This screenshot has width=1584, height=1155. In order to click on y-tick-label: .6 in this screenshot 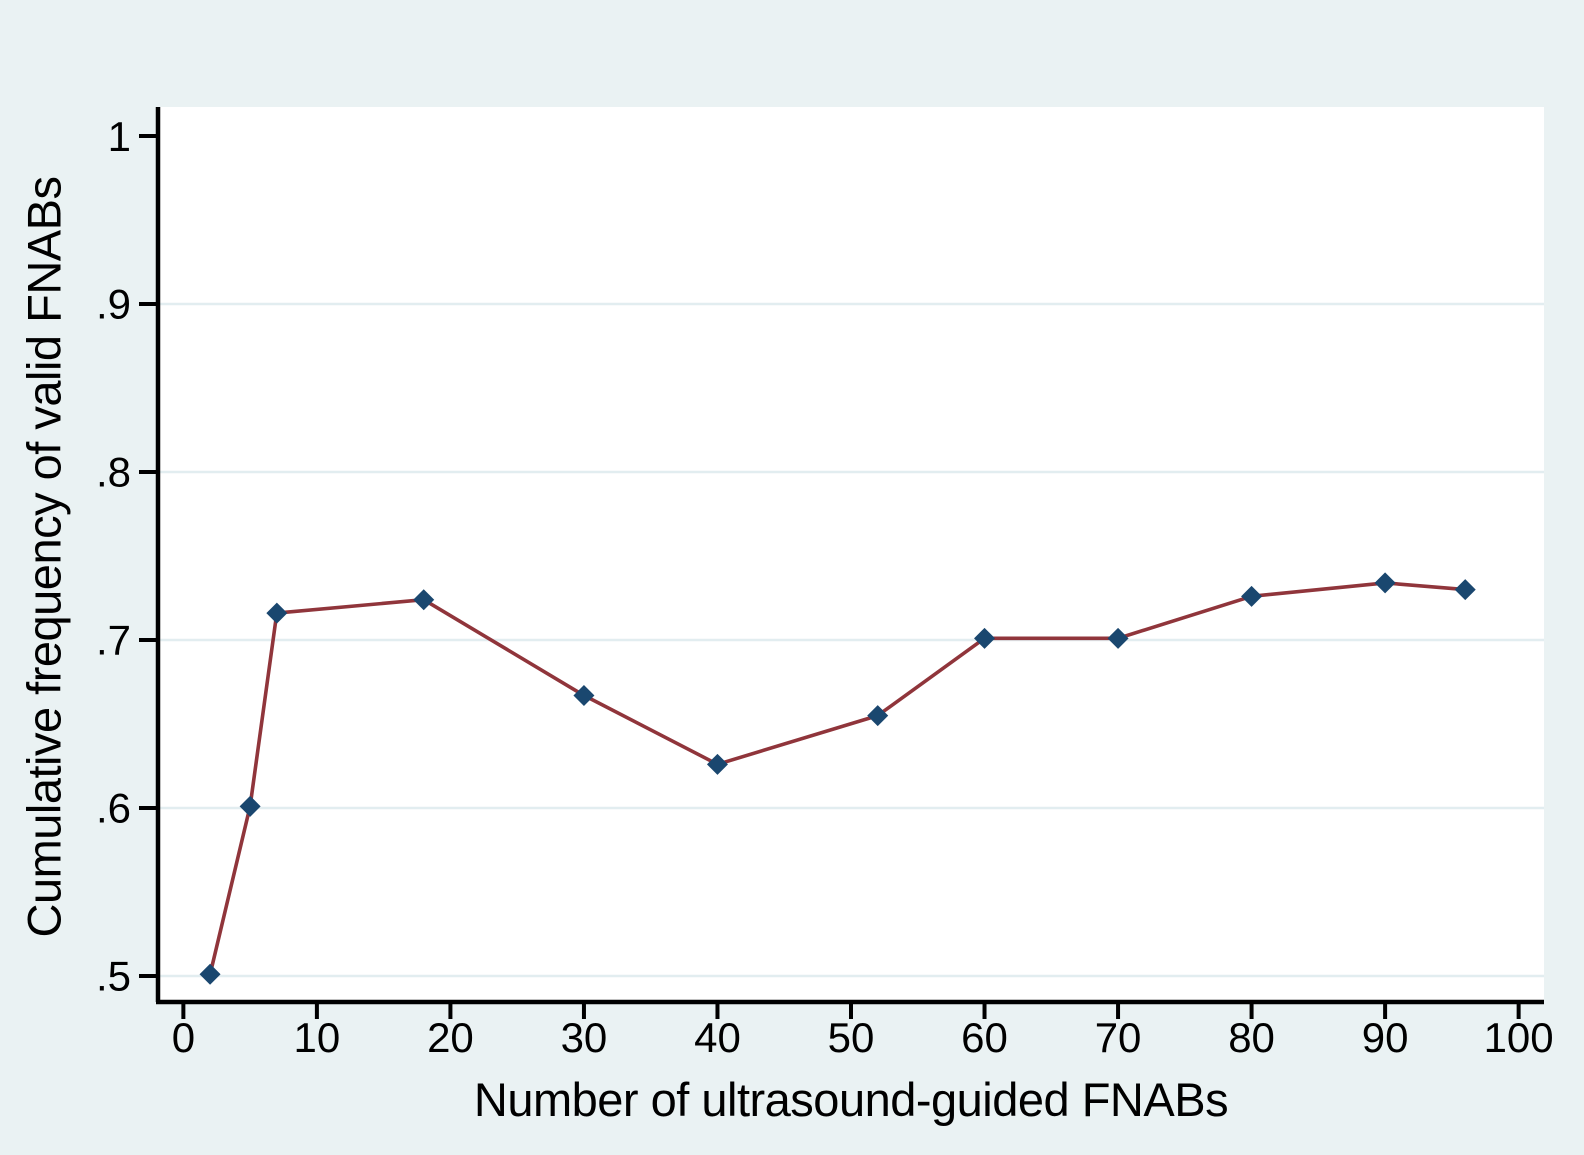, I will do `click(113, 808)`.